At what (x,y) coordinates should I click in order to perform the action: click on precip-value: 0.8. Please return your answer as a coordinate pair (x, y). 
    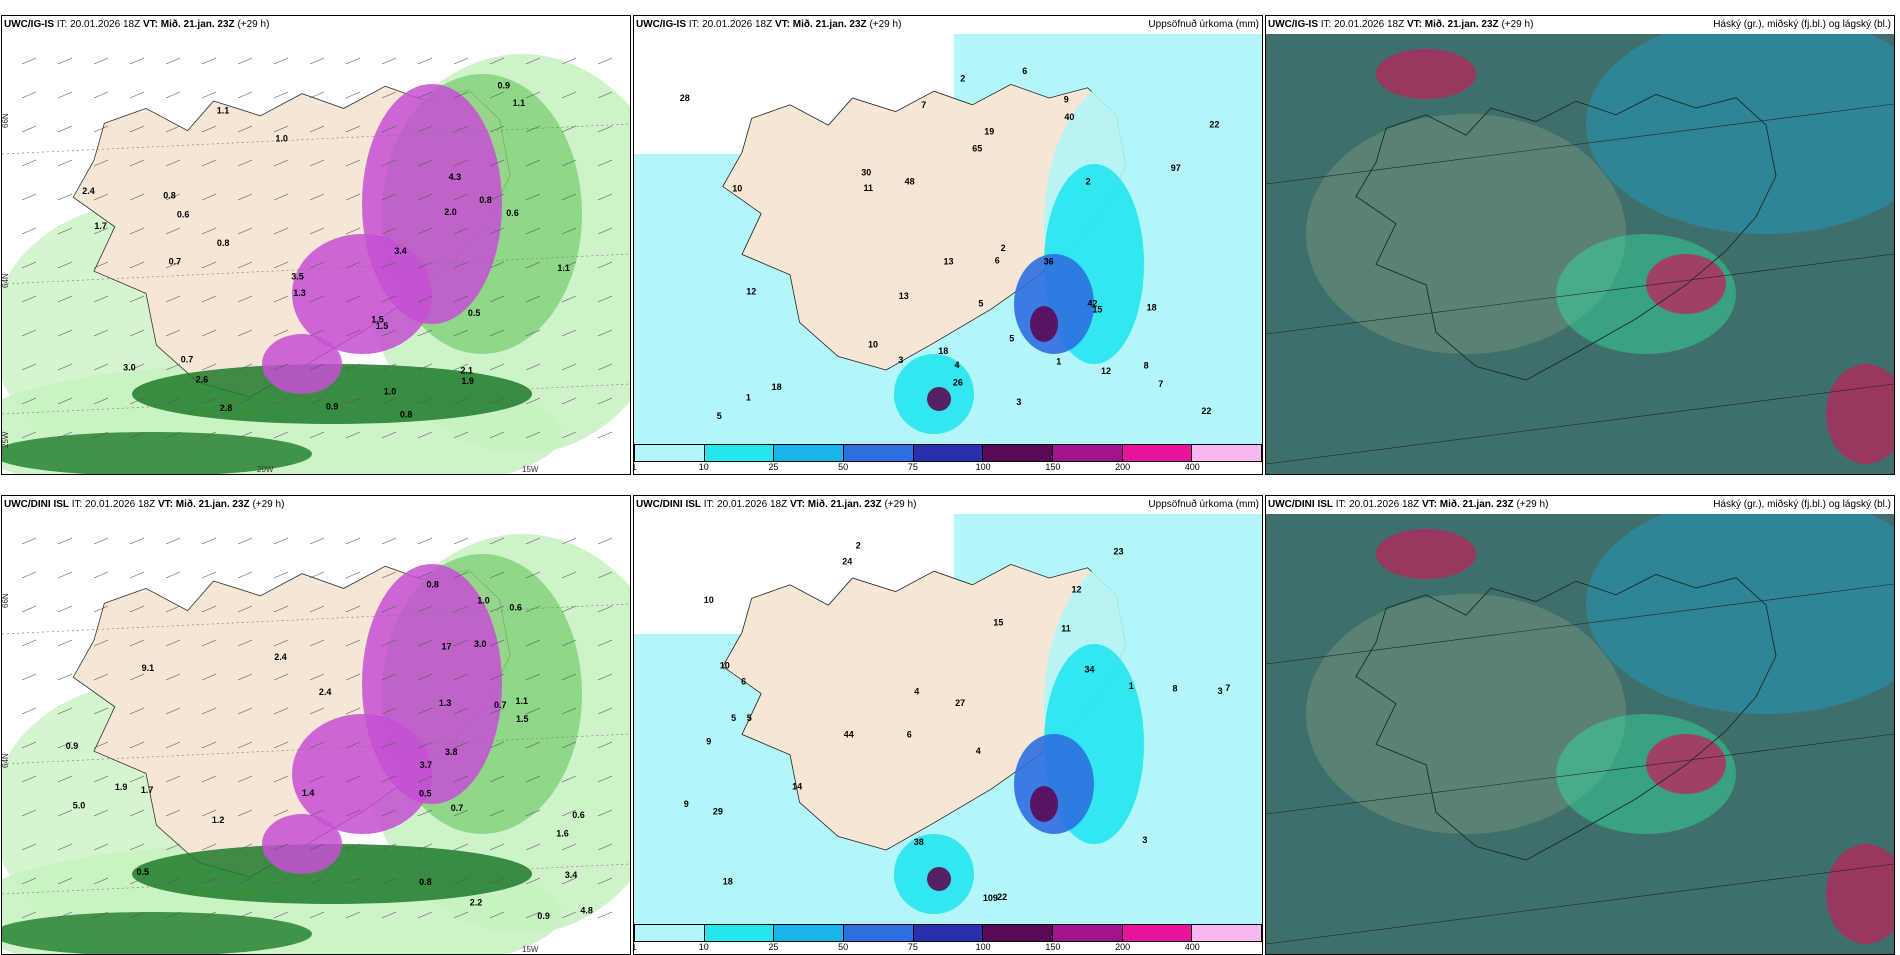
    Looking at the image, I should click on (406, 415).